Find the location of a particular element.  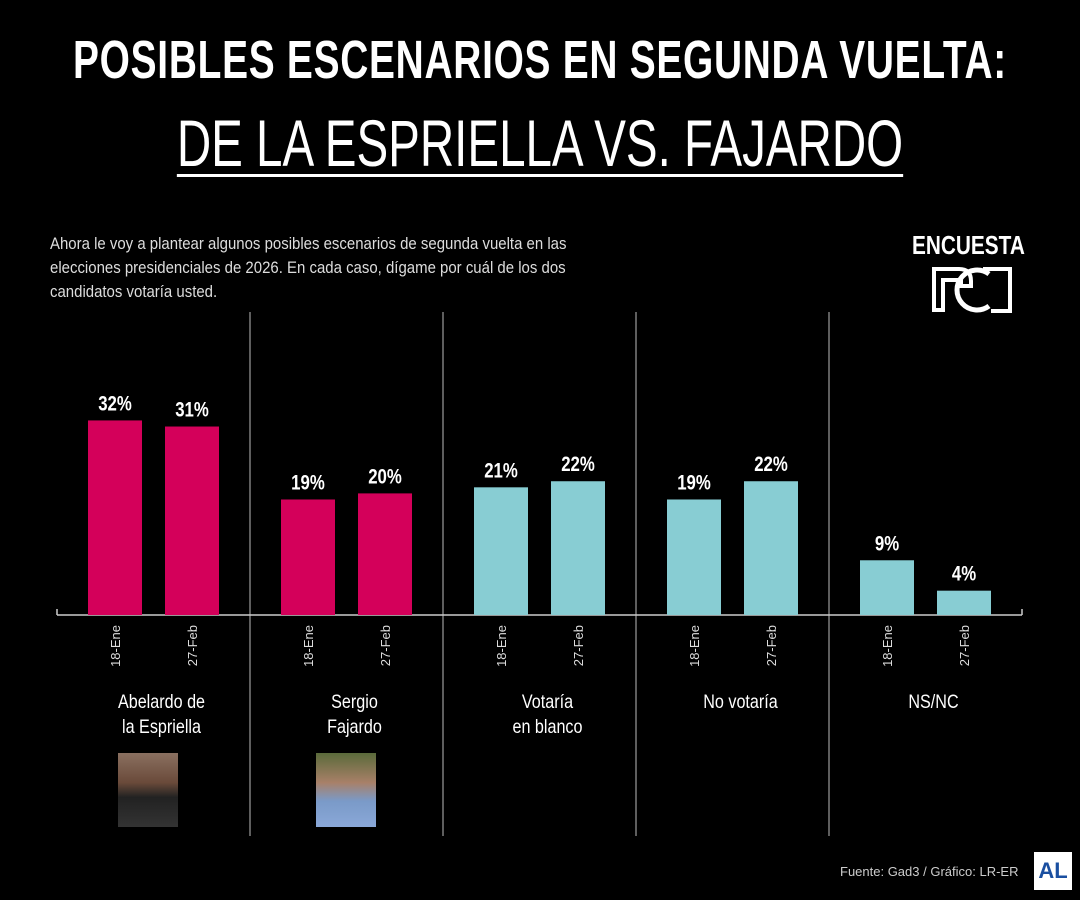

group-label: No votaría is located at coordinates (740, 702).